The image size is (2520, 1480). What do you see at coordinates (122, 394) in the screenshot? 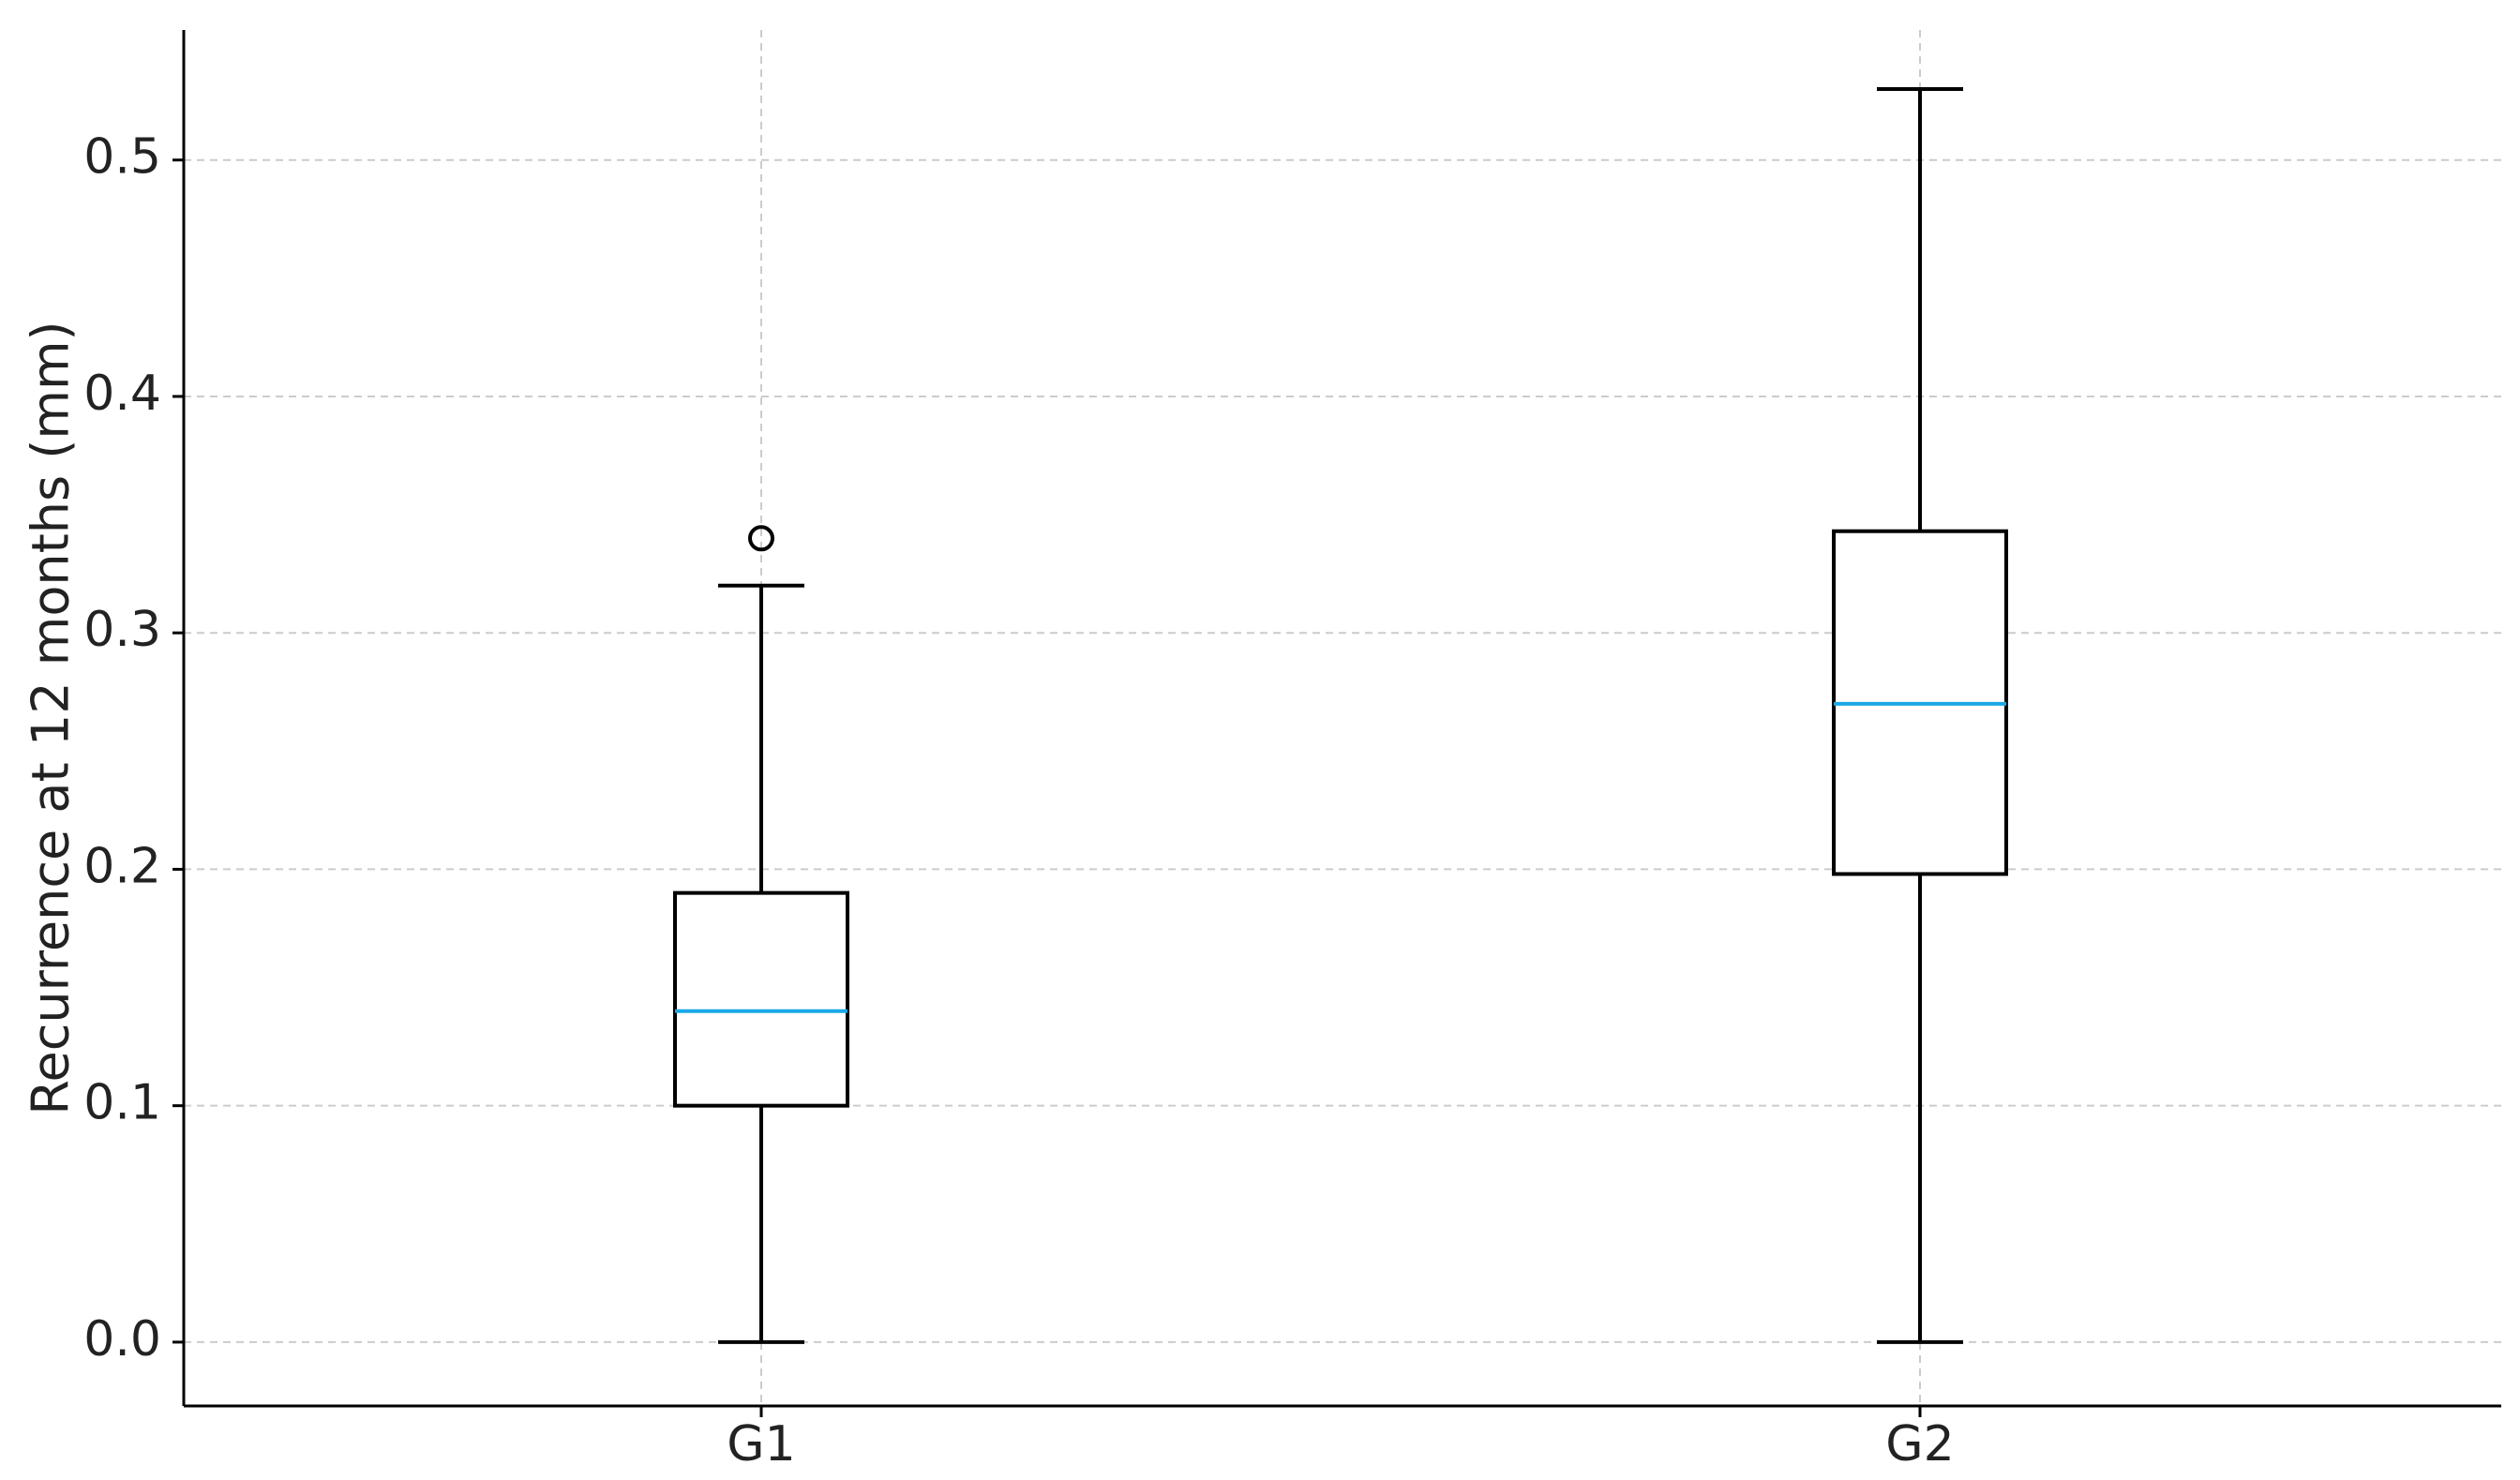
I see `y-tick-label: 0.4` at bounding box center [122, 394].